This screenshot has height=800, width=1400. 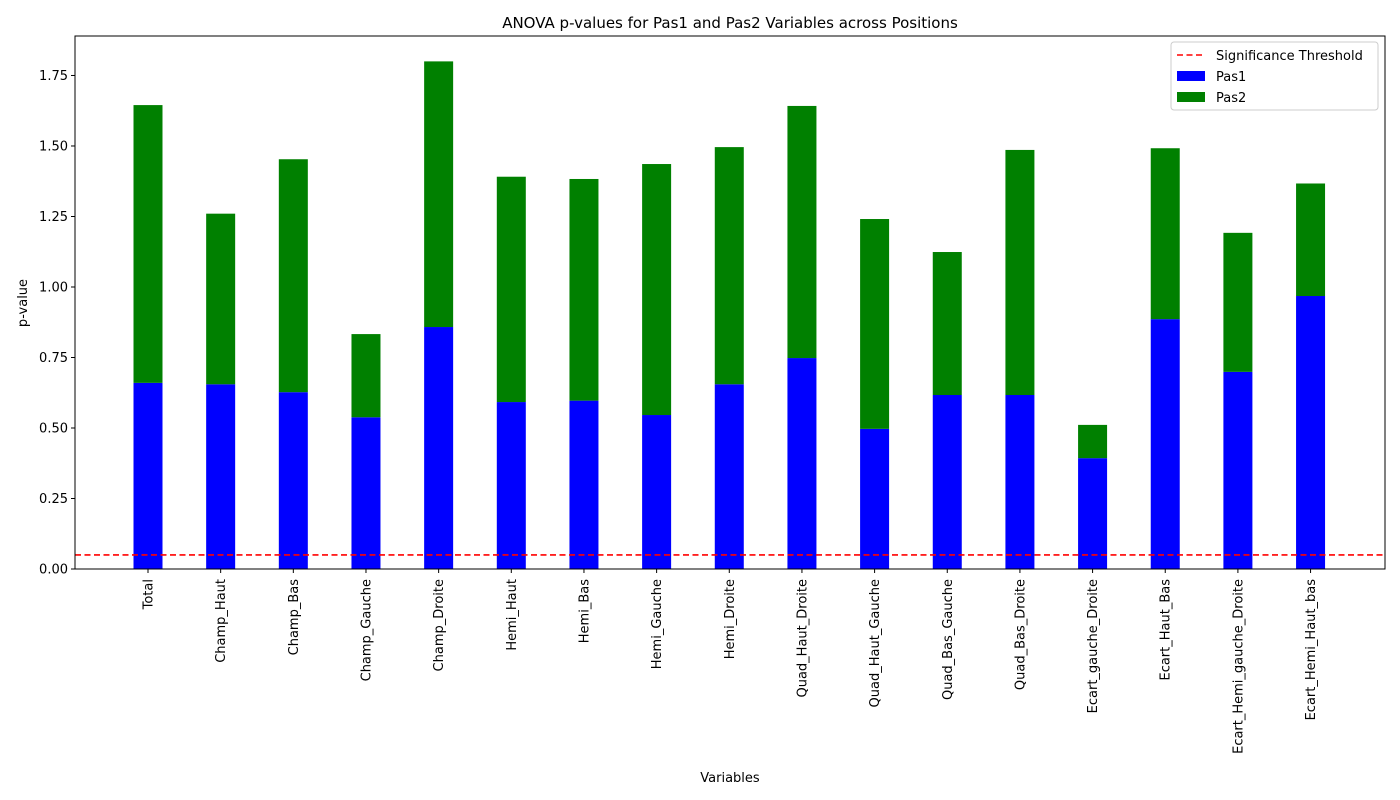 I want to click on bar-pas1-hemi_droite, so click(x=729, y=476).